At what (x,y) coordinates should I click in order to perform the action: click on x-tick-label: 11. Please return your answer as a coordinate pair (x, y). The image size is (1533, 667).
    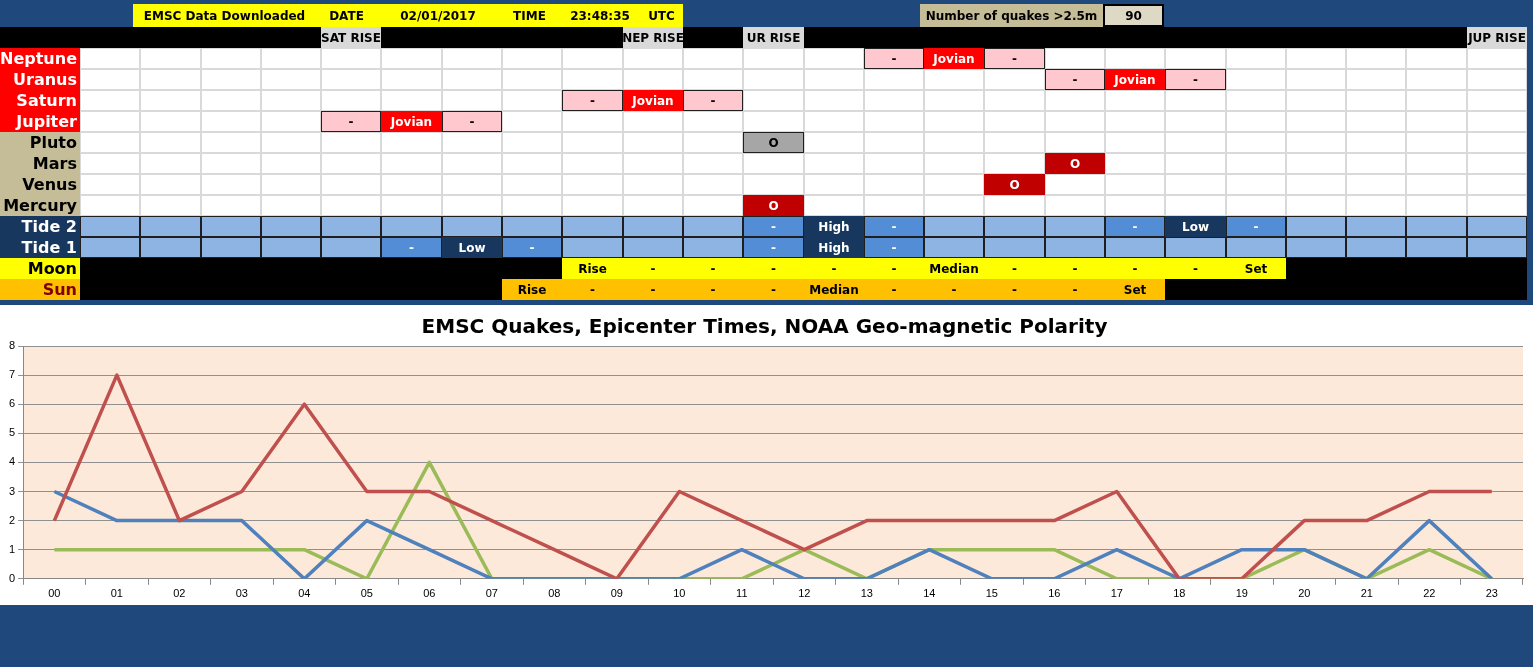
    Looking at the image, I should click on (742, 593).